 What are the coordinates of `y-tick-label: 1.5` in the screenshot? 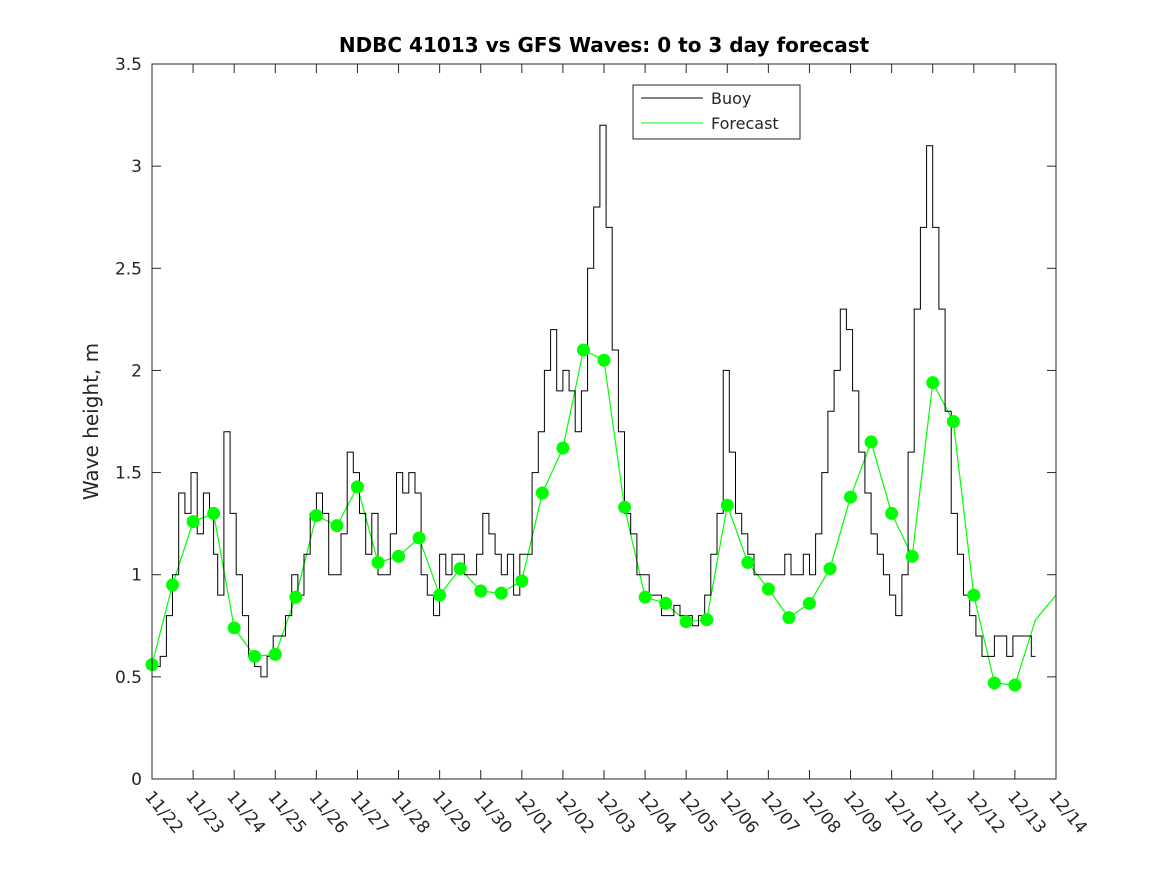 It's located at (128, 474).